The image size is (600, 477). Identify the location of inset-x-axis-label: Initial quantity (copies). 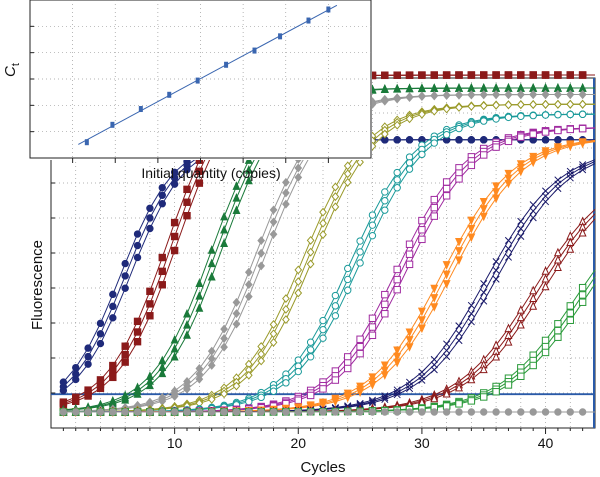
(210, 173).